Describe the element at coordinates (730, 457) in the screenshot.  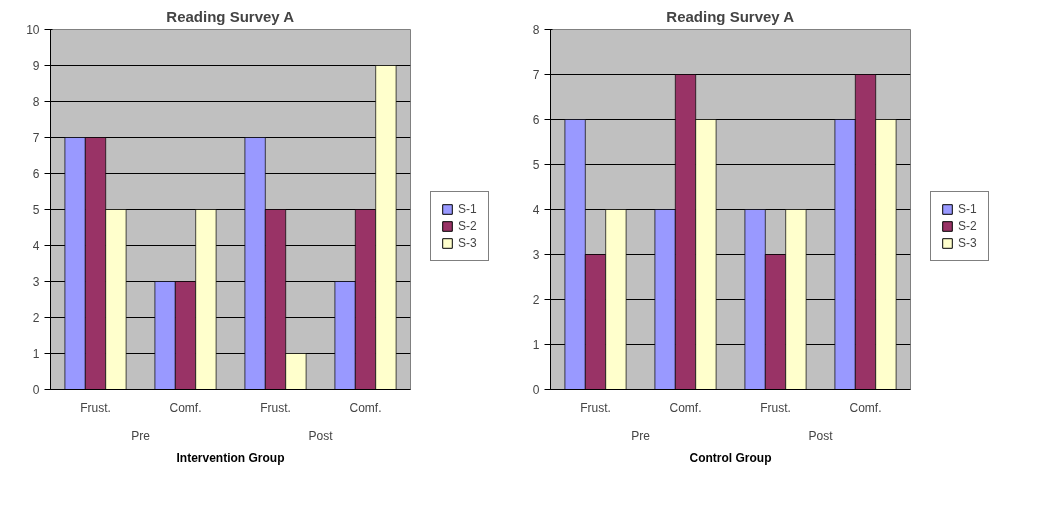
I see `x-axis-title: Control Group` at that location.